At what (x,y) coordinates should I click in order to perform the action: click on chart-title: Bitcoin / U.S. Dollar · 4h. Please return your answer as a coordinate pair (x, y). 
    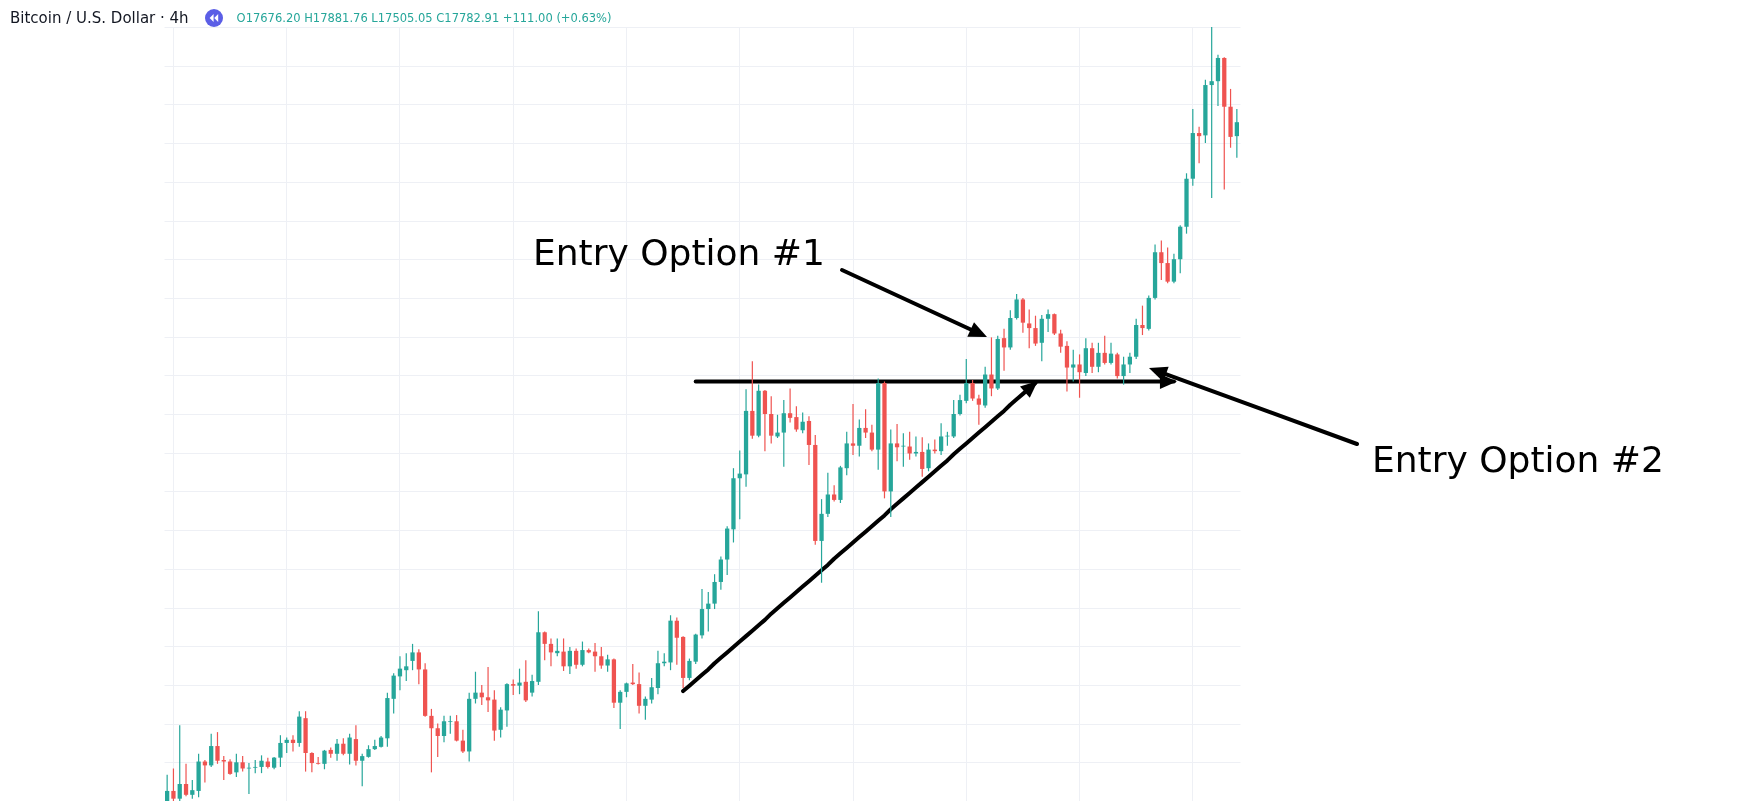
    Looking at the image, I should click on (99, 18).